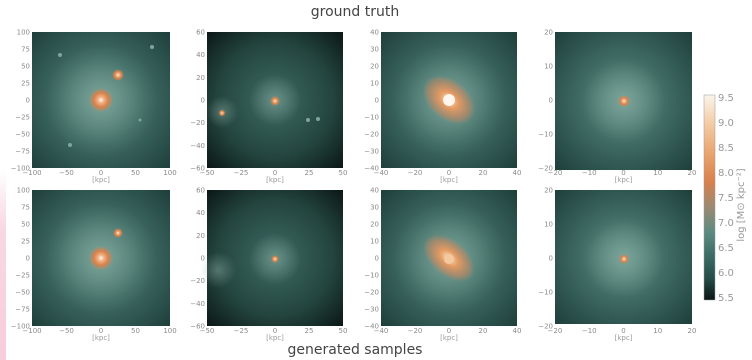  I want to click on x-tick-label: −10, so click(589, 331).